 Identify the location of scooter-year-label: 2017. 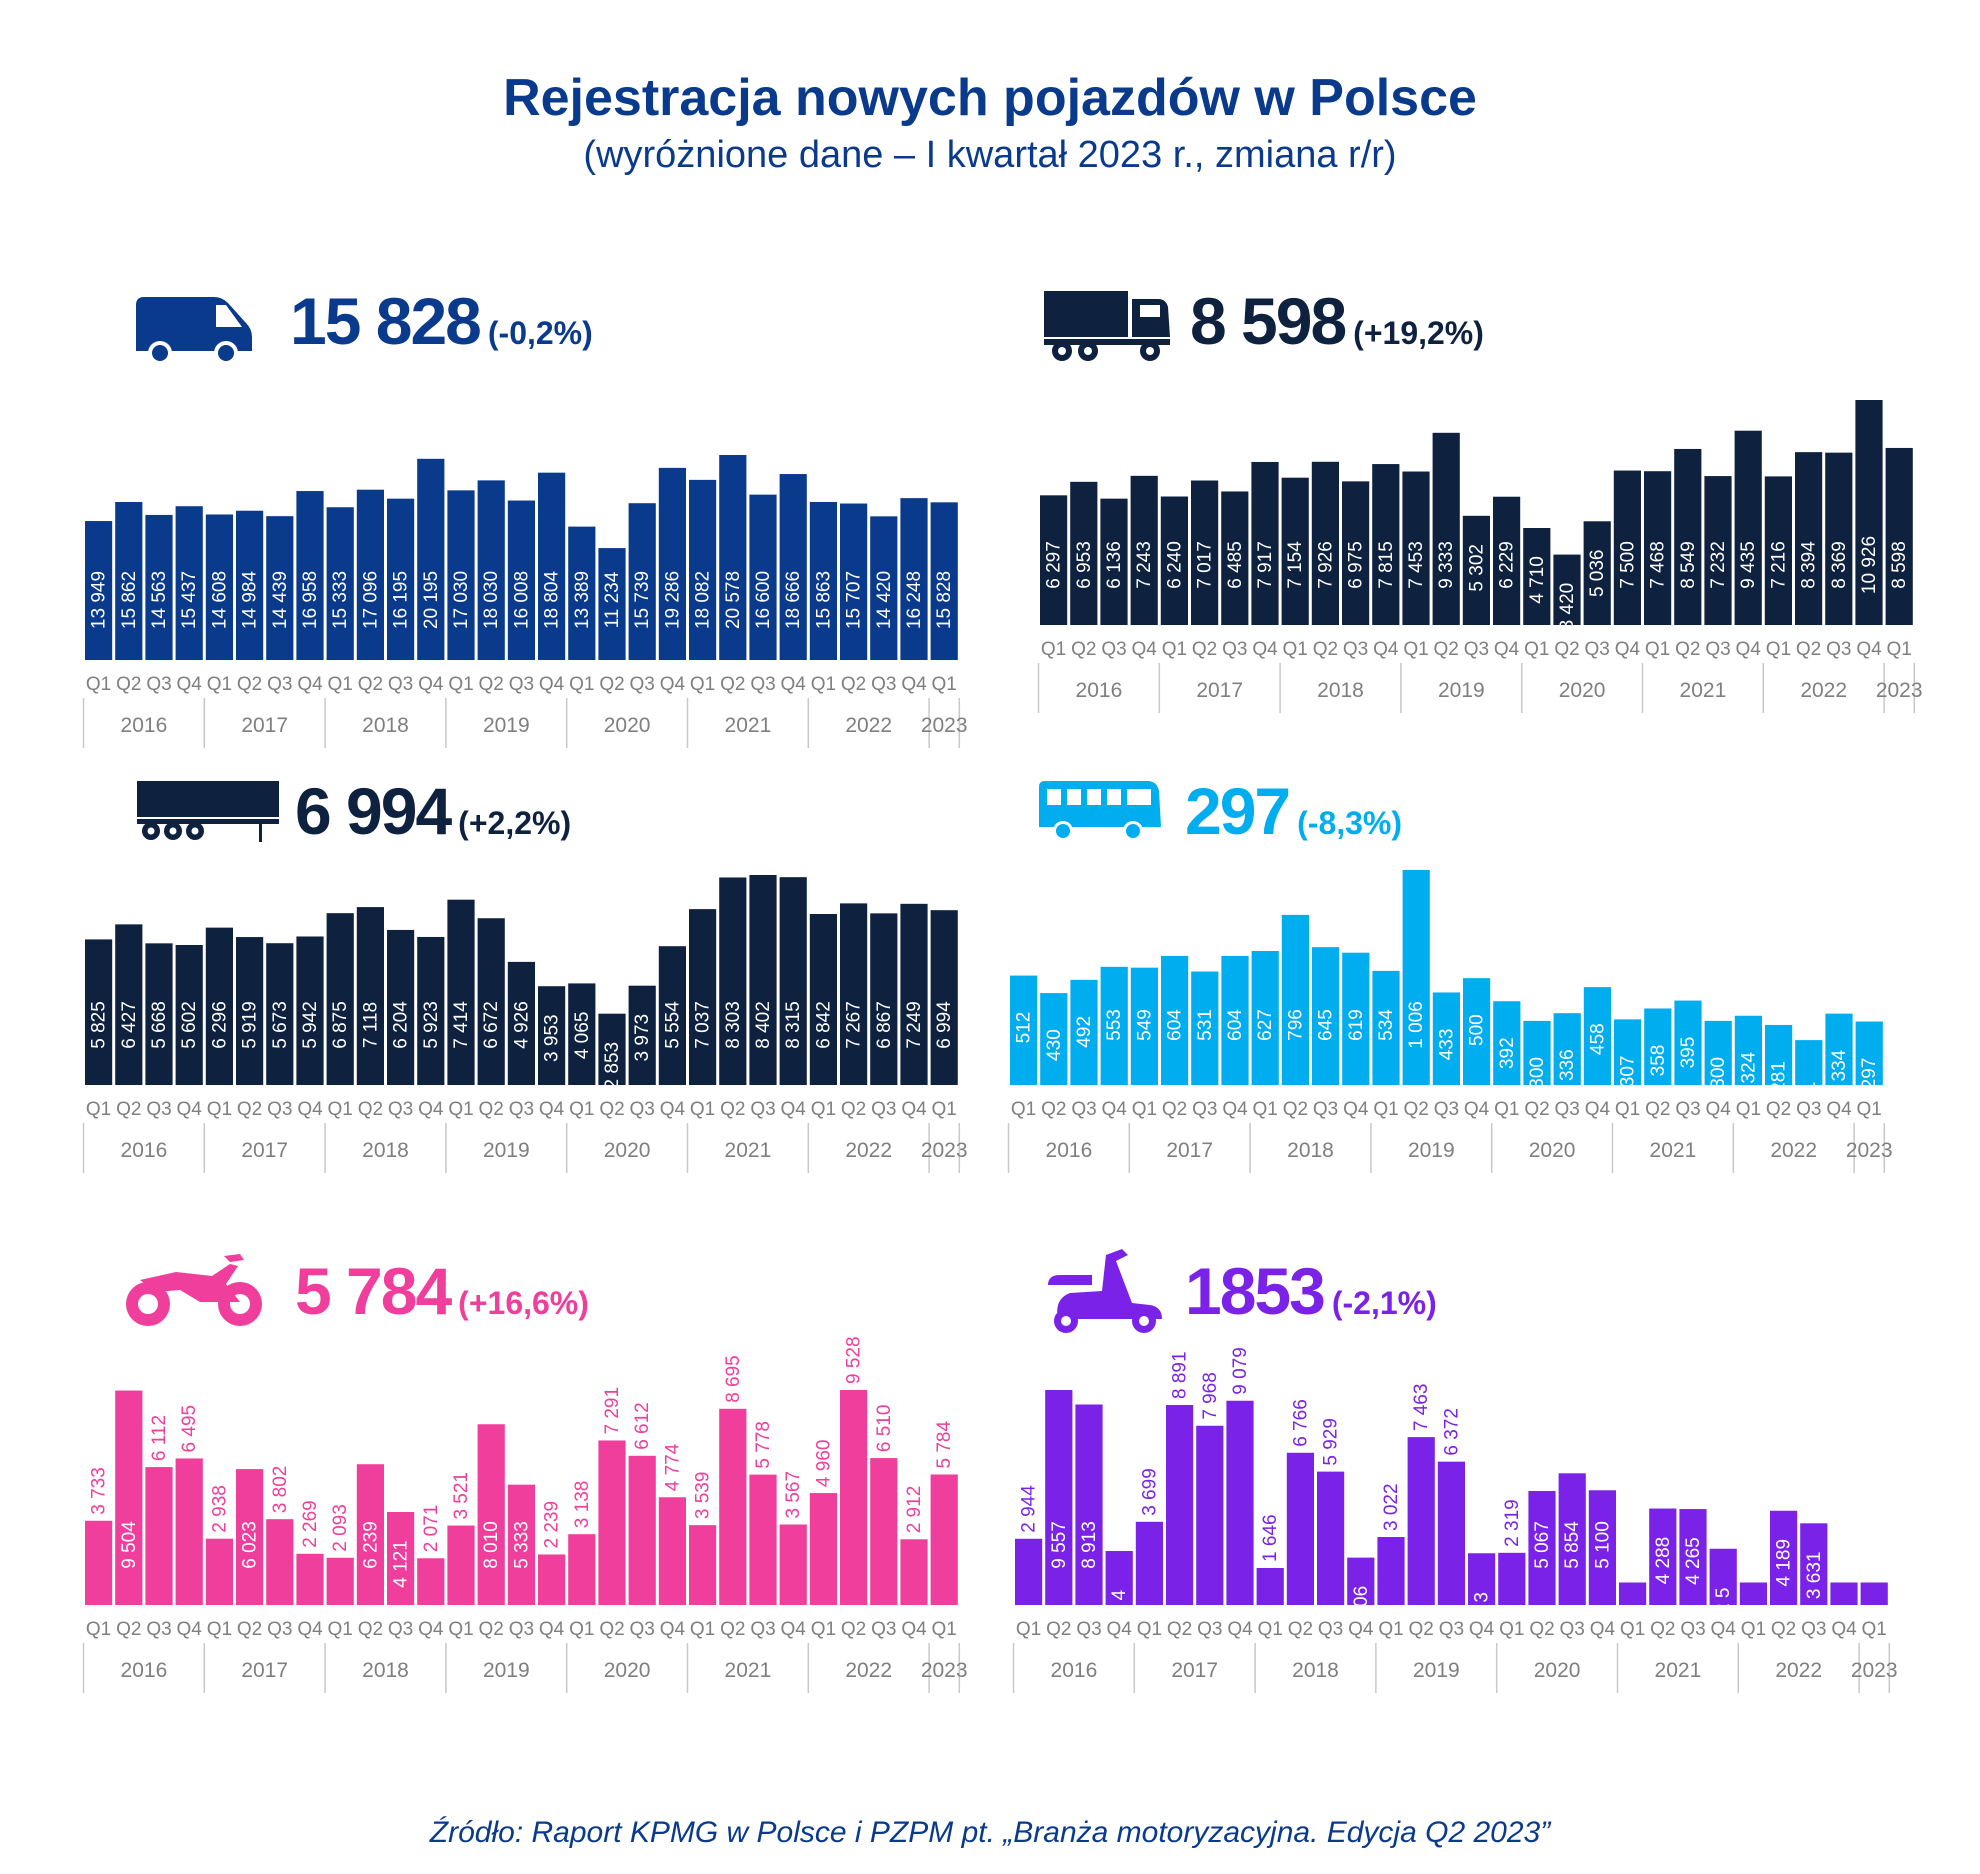
(1194, 1670).